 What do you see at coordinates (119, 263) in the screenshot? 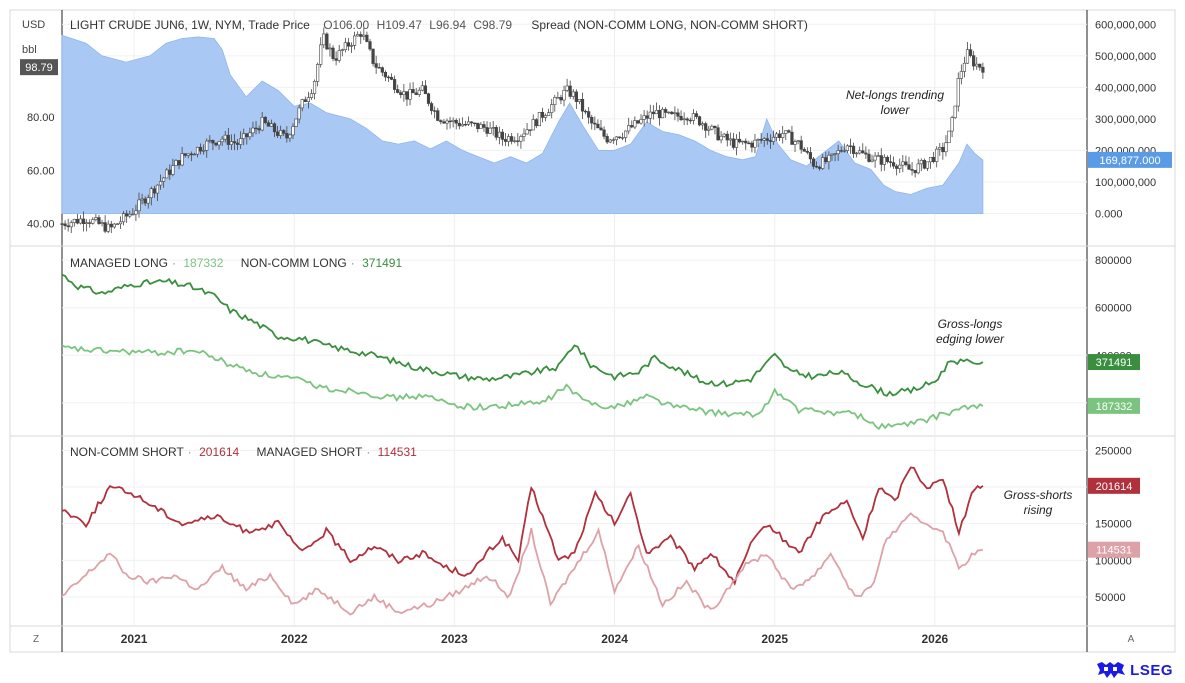
I see `legend-managed-long-name: MANAGED LONG` at bounding box center [119, 263].